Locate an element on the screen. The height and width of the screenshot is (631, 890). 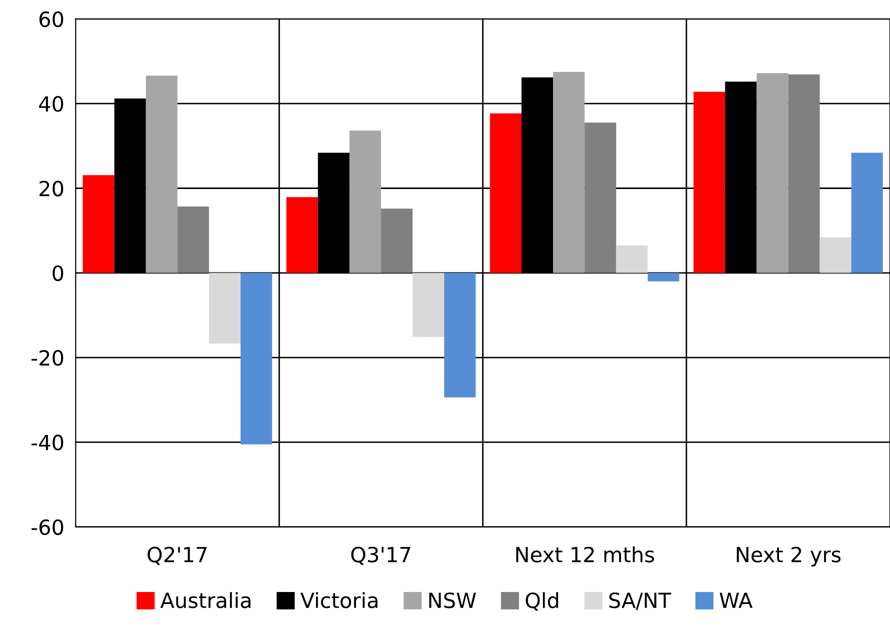
y-tick-label: 60 is located at coordinates (51, 19).